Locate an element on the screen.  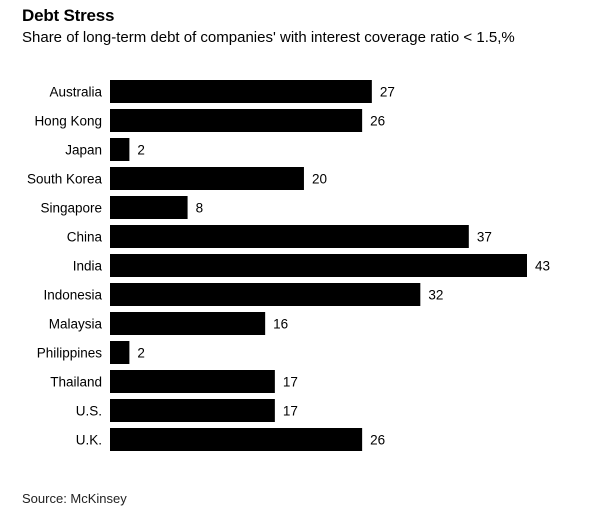
bar-singapore is located at coordinates (149, 207).